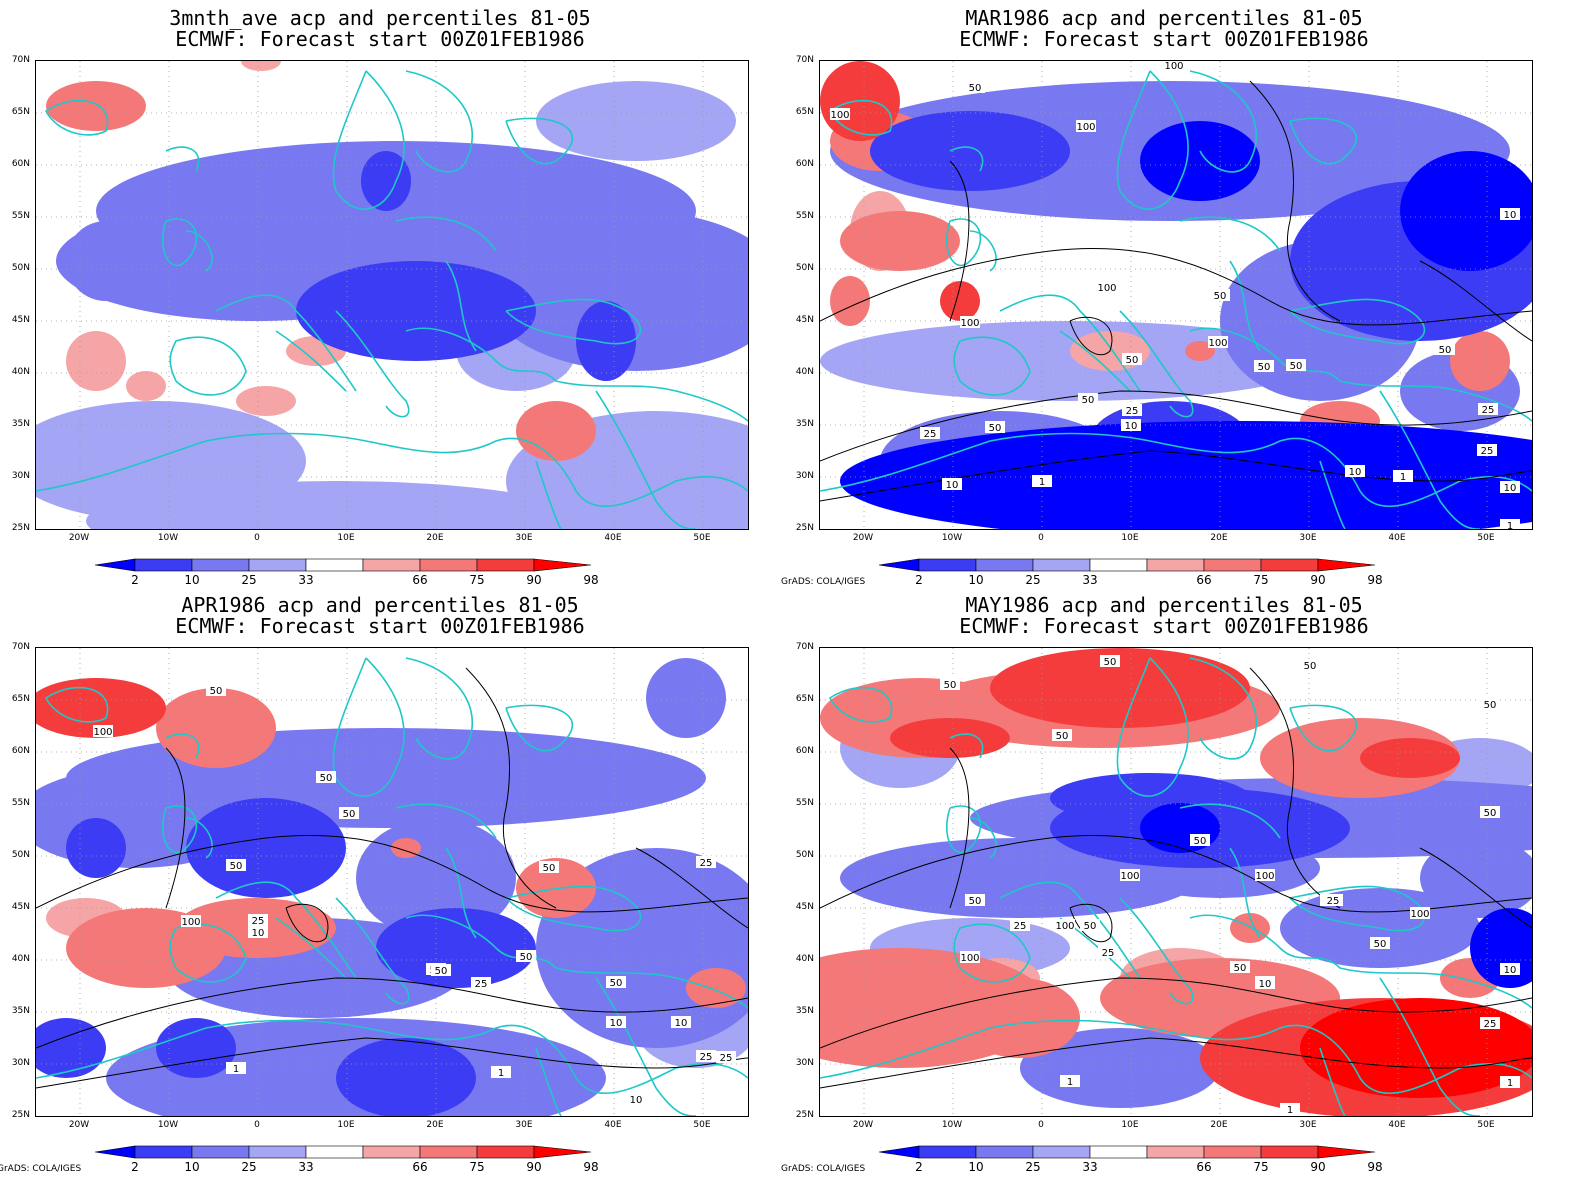  Describe the element at coordinates (804, 959) in the screenshot. I see `lat-tick-label: 40N` at that location.